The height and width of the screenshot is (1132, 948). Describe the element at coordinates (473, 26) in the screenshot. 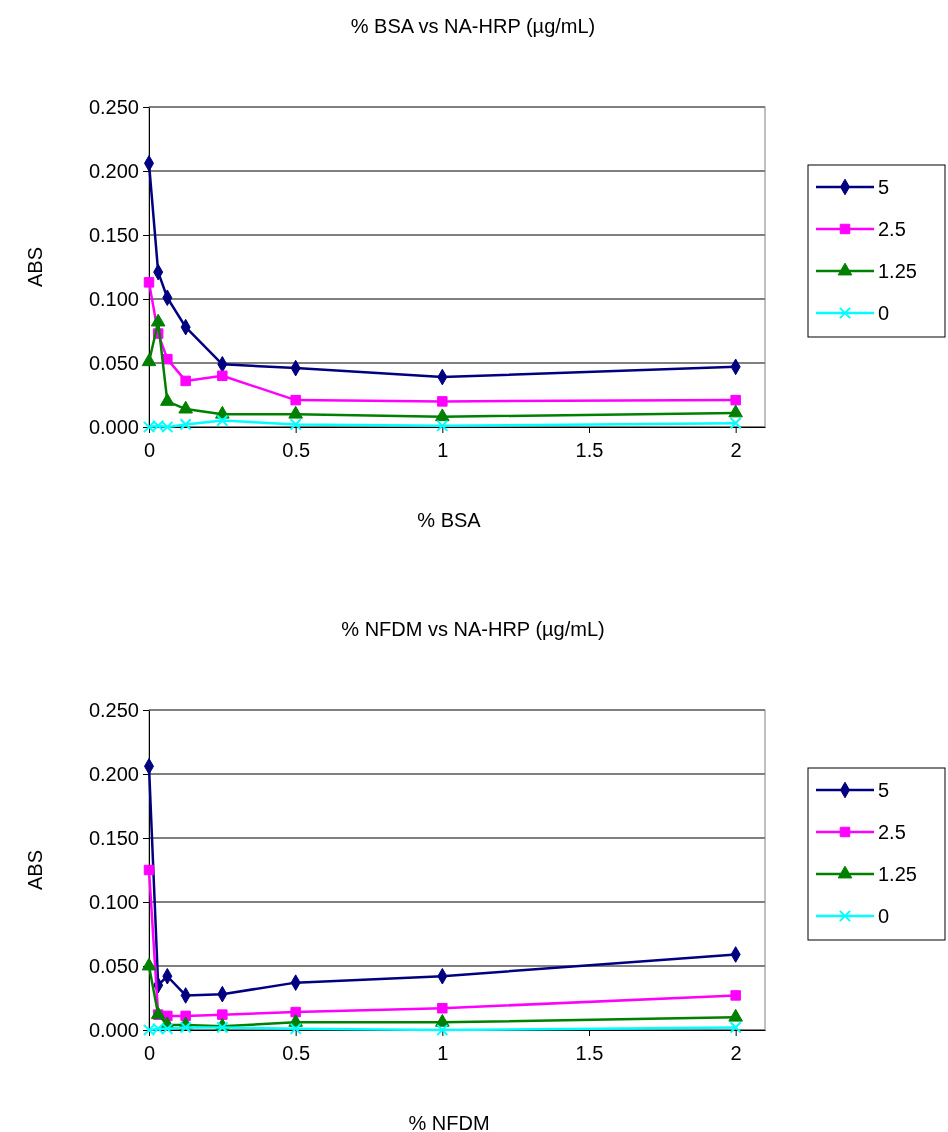

I see `chart-title: % BSA vs NA-HRP (µg/mL)` at that location.